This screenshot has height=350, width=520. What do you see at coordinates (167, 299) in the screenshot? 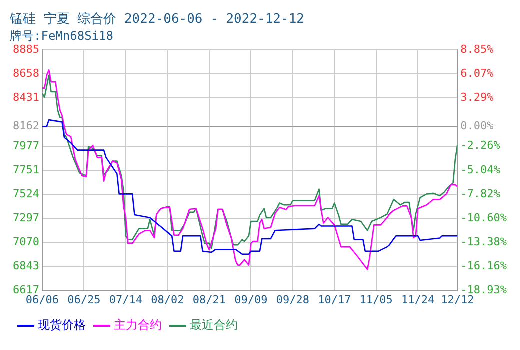
I see `x-tick-label: 08/02` at bounding box center [167, 299].